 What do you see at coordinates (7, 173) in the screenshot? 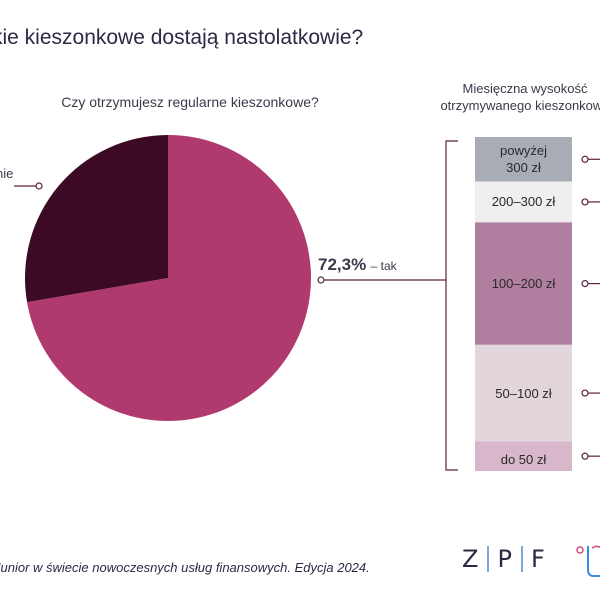
I see `pie-label-nie: nie` at bounding box center [7, 173].